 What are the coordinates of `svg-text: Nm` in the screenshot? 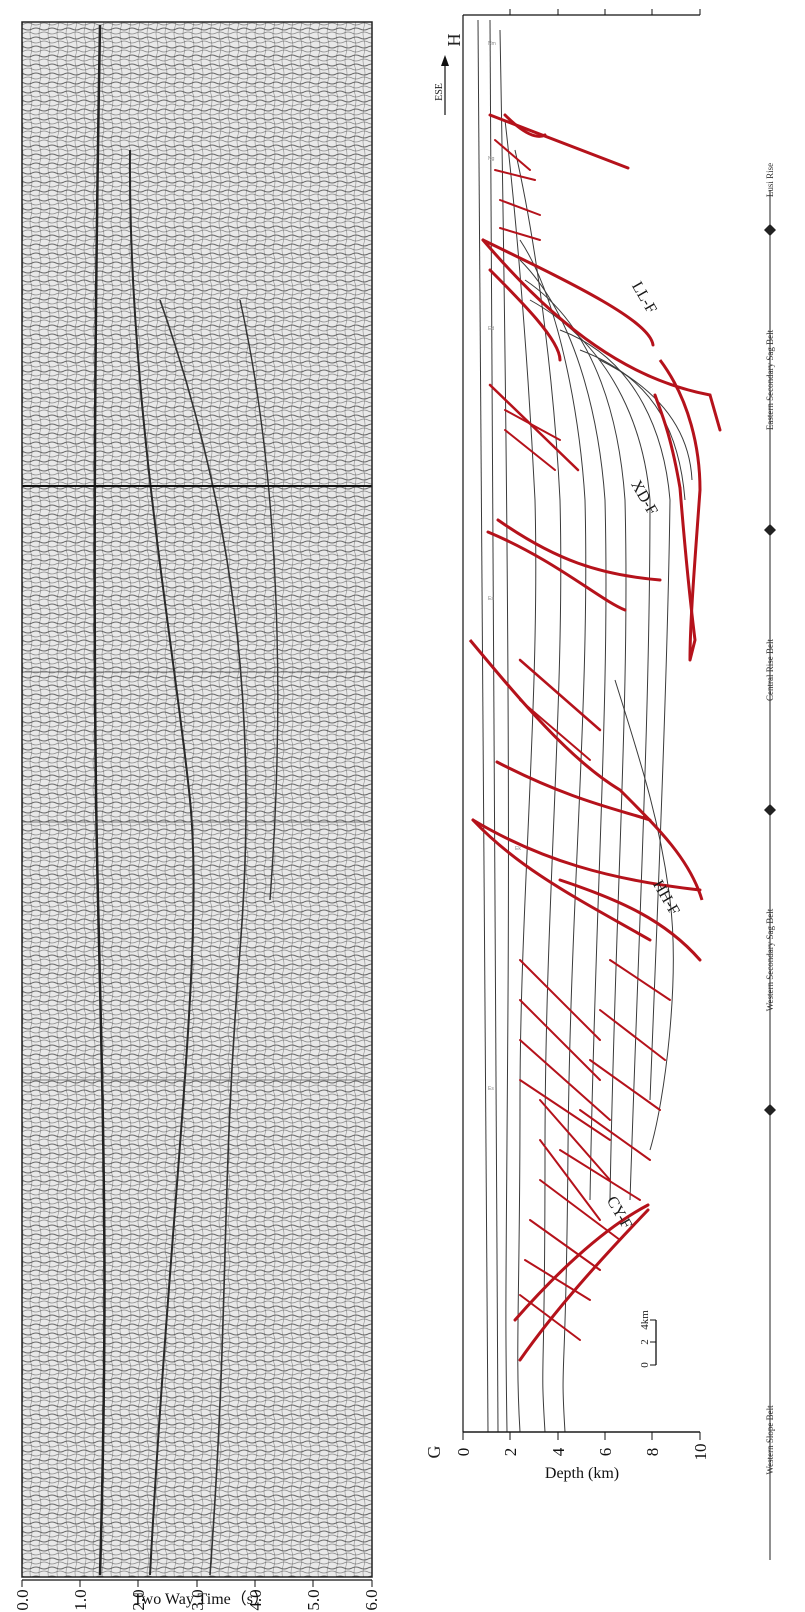 It's located at (492, 44).